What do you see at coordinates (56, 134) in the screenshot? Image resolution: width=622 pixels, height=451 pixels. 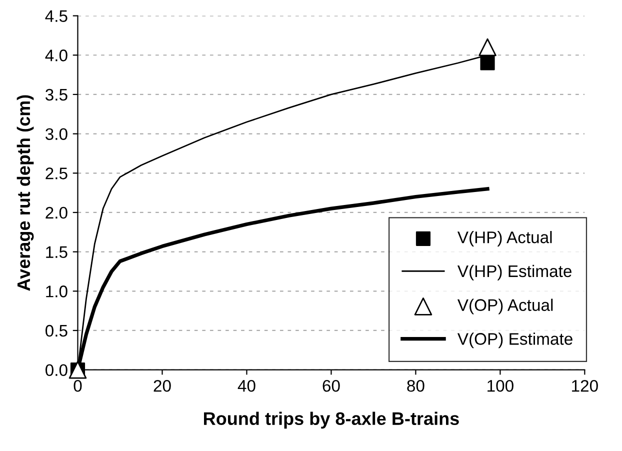 I see `y-tick-label: 3.0` at bounding box center [56, 134].